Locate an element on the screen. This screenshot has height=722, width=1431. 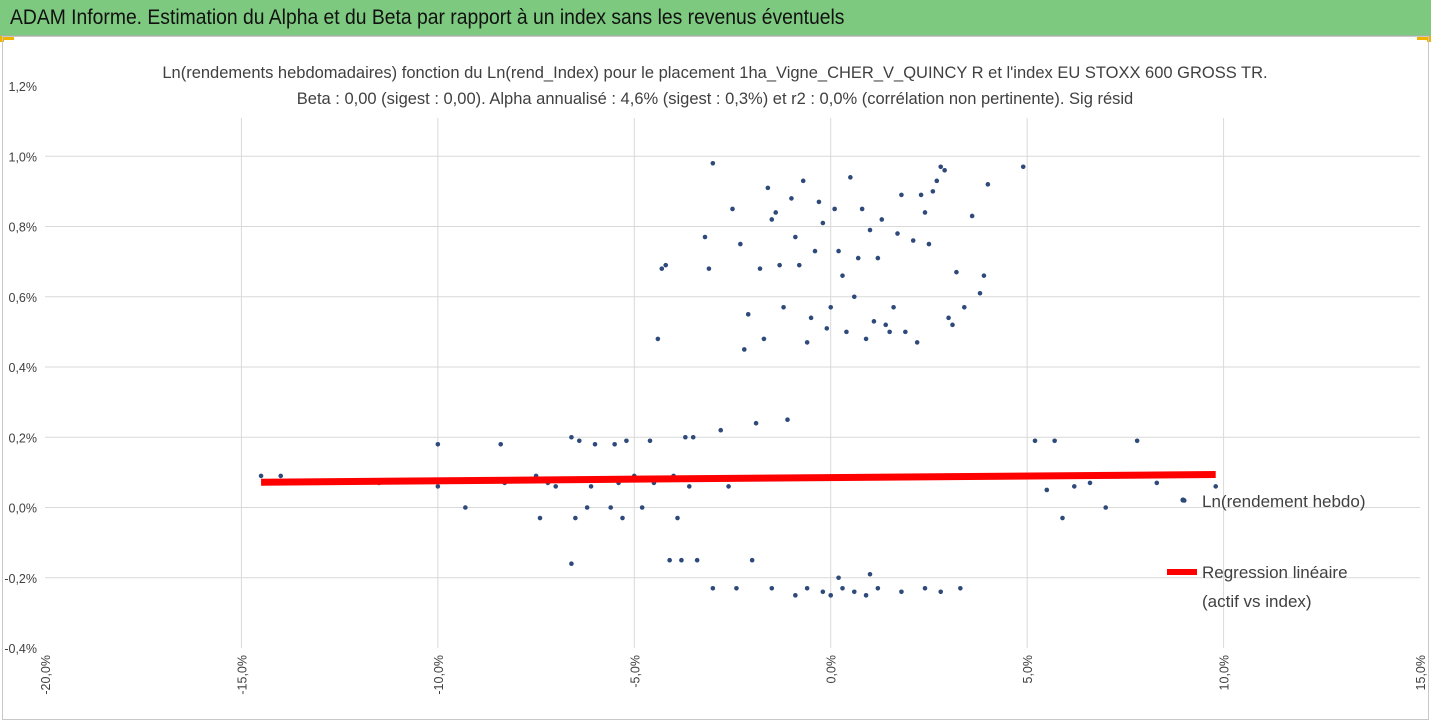
y-tick-labels: -0,4% -0,2% 0,0% 0,2% 0,4% 0,6% 0,8% 1,0% 1,2% is located at coordinates (20, 368).